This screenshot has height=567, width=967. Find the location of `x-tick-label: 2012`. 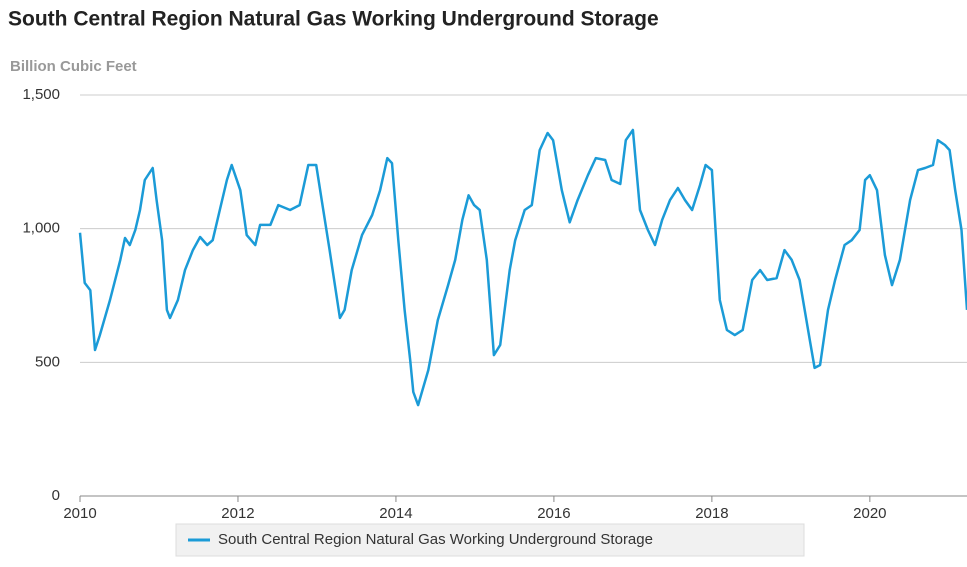

x-tick-label: 2012 is located at coordinates (237, 513).